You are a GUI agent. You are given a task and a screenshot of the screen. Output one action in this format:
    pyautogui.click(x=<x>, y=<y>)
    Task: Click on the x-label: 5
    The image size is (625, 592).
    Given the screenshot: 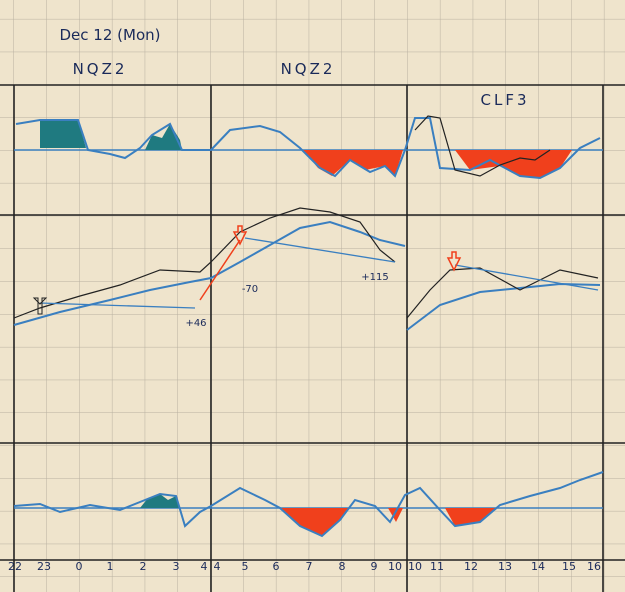 What is the action you would take?
    pyautogui.click(x=245, y=566)
    